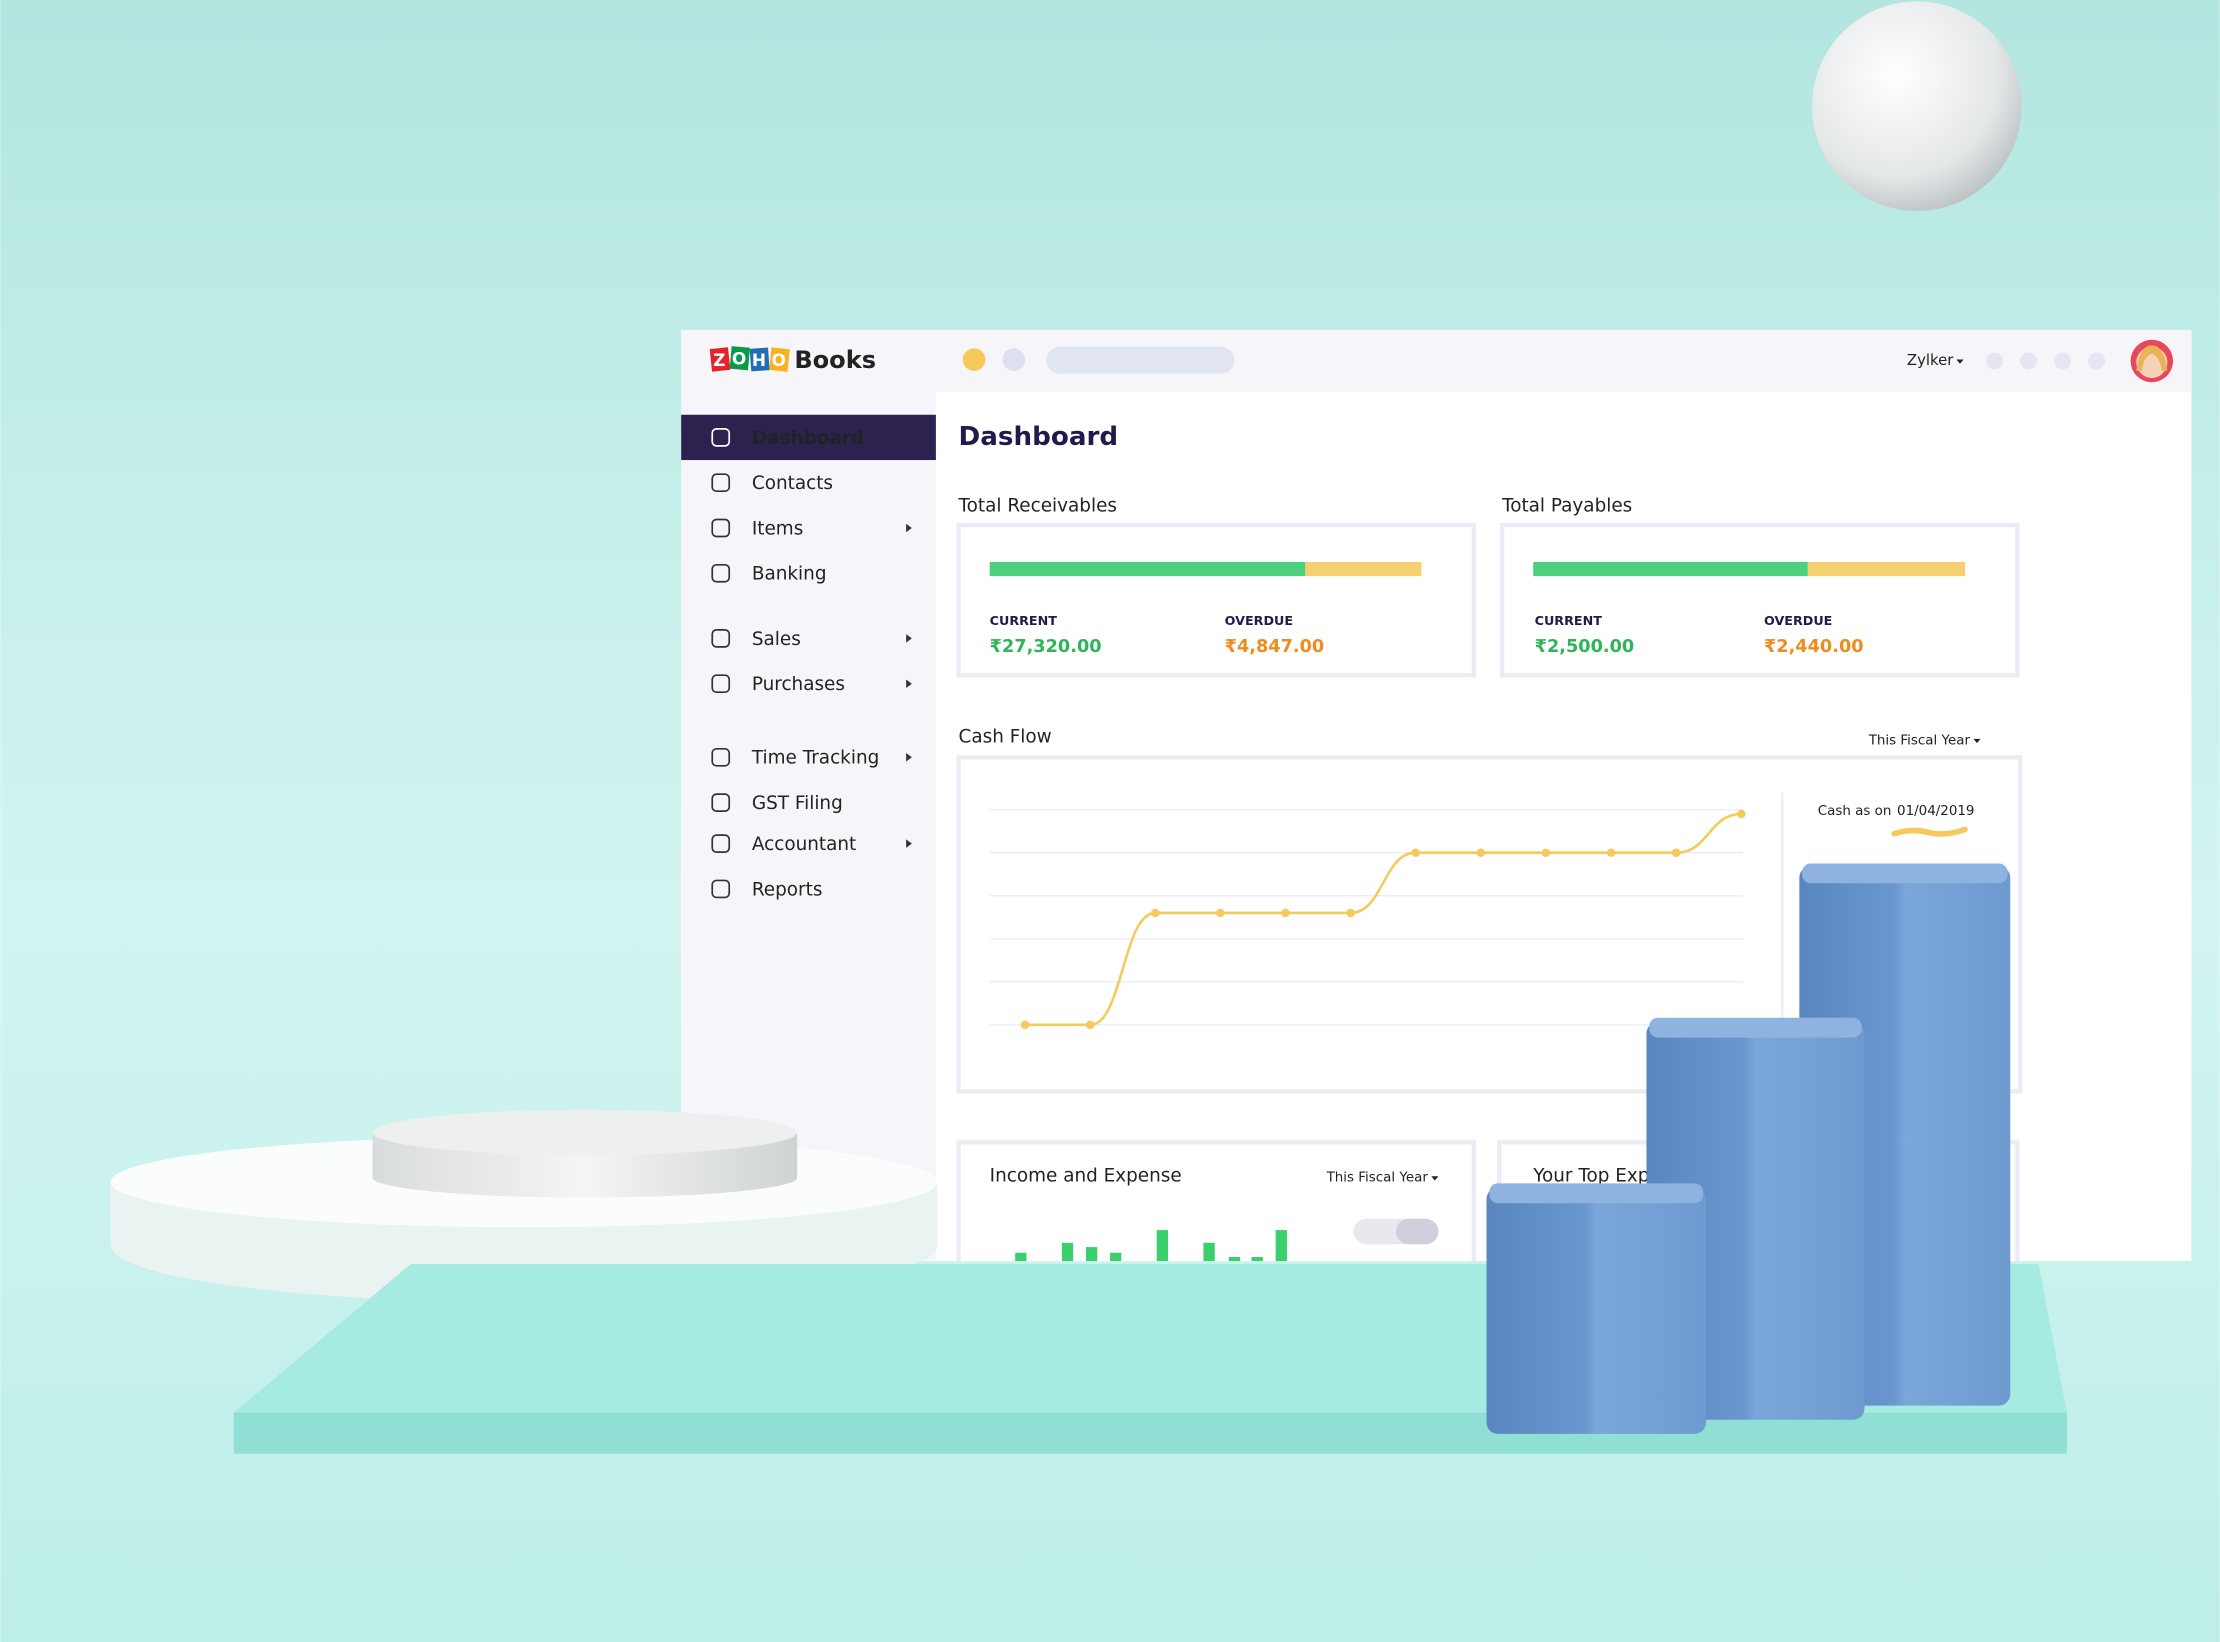 The image size is (2220, 1642). I want to click on nav-item: Banking, so click(769, 574).